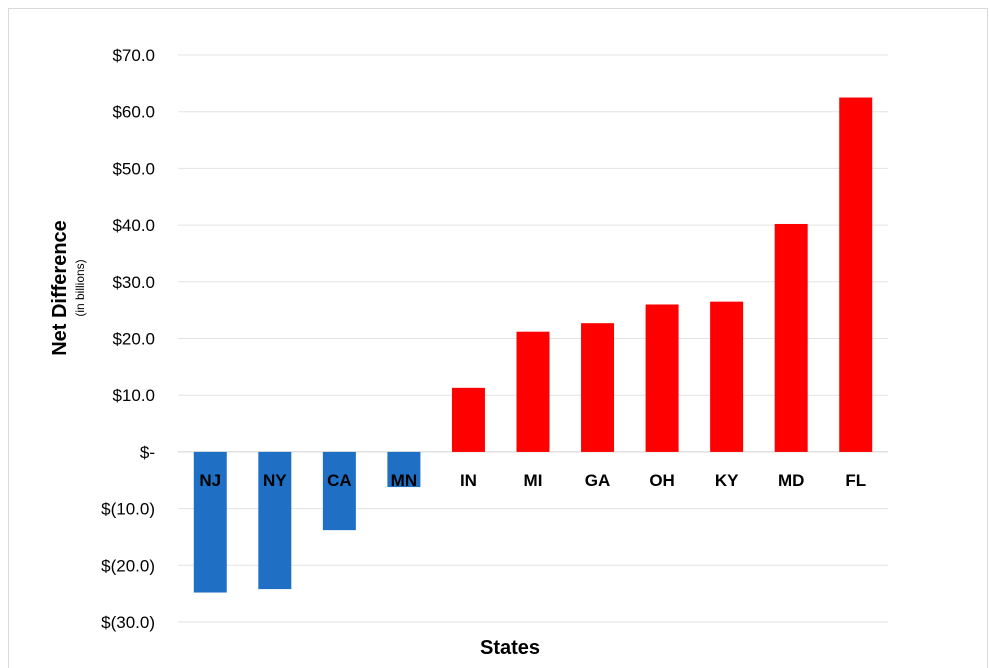 This screenshot has width=990, height=668. What do you see at coordinates (133, 225) in the screenshot?
I see `y-tick-label: $40.0` at bounding box center [133, 225].